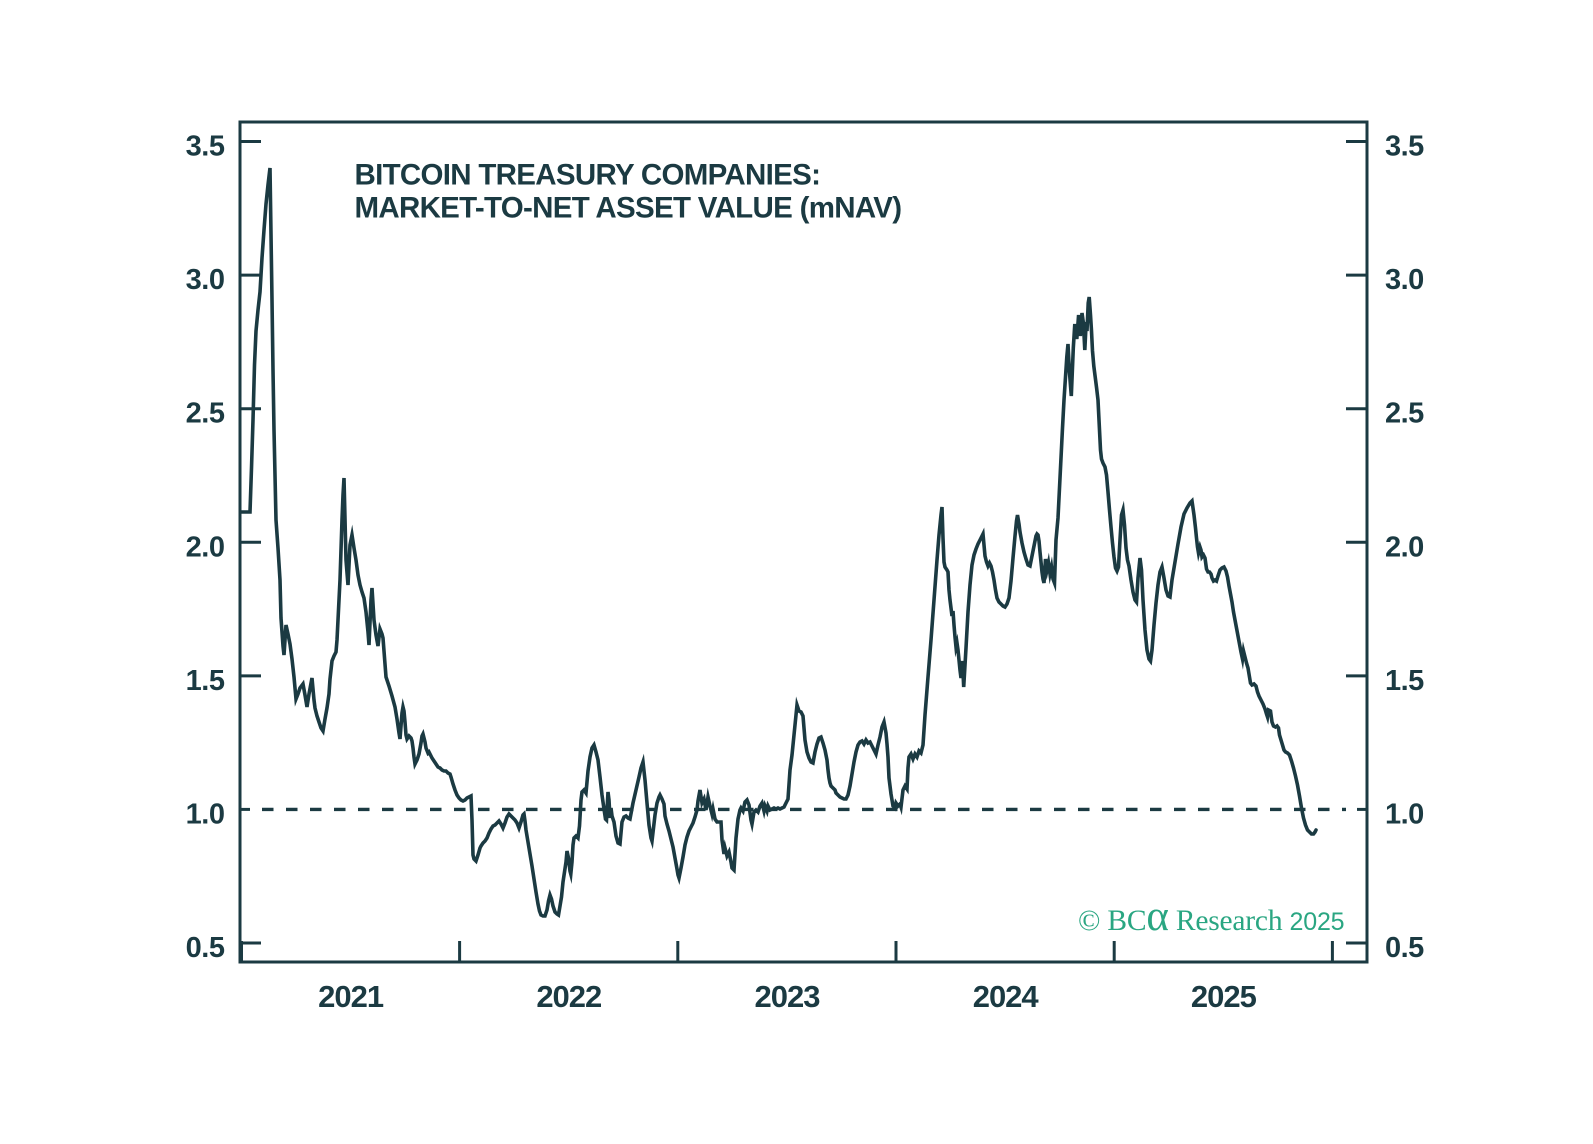 The image size is (1593, 1144). Describe the element at coordinates (351, 996) in the screenshot. I see `svg-text: 2021` at that location.